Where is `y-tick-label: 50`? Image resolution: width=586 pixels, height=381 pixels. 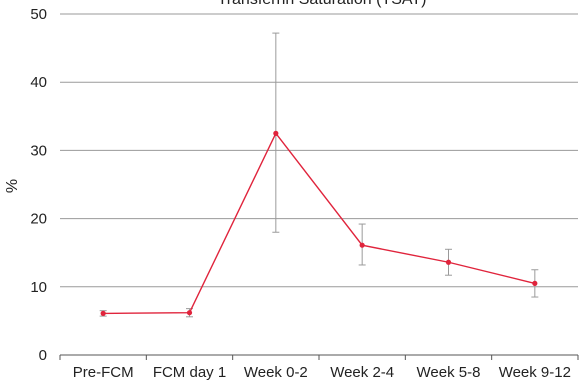 y-tick-label: 50 is located at coordinates (38, 14).